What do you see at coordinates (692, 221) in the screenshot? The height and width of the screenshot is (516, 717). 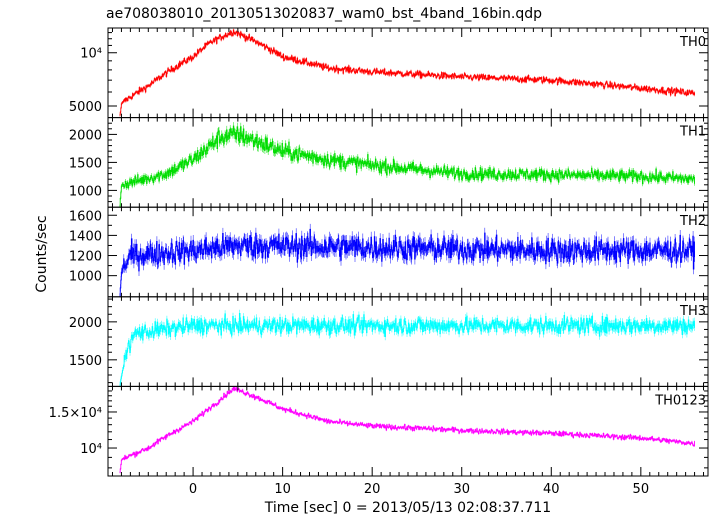 I see `panel-label-th2: TH2` at bounding box center [692, 221].